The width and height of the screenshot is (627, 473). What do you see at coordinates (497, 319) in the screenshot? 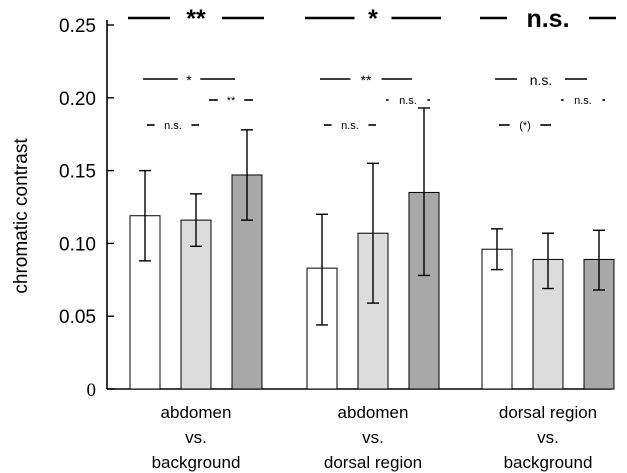
I see `bar` at bounding box center [497, 319].